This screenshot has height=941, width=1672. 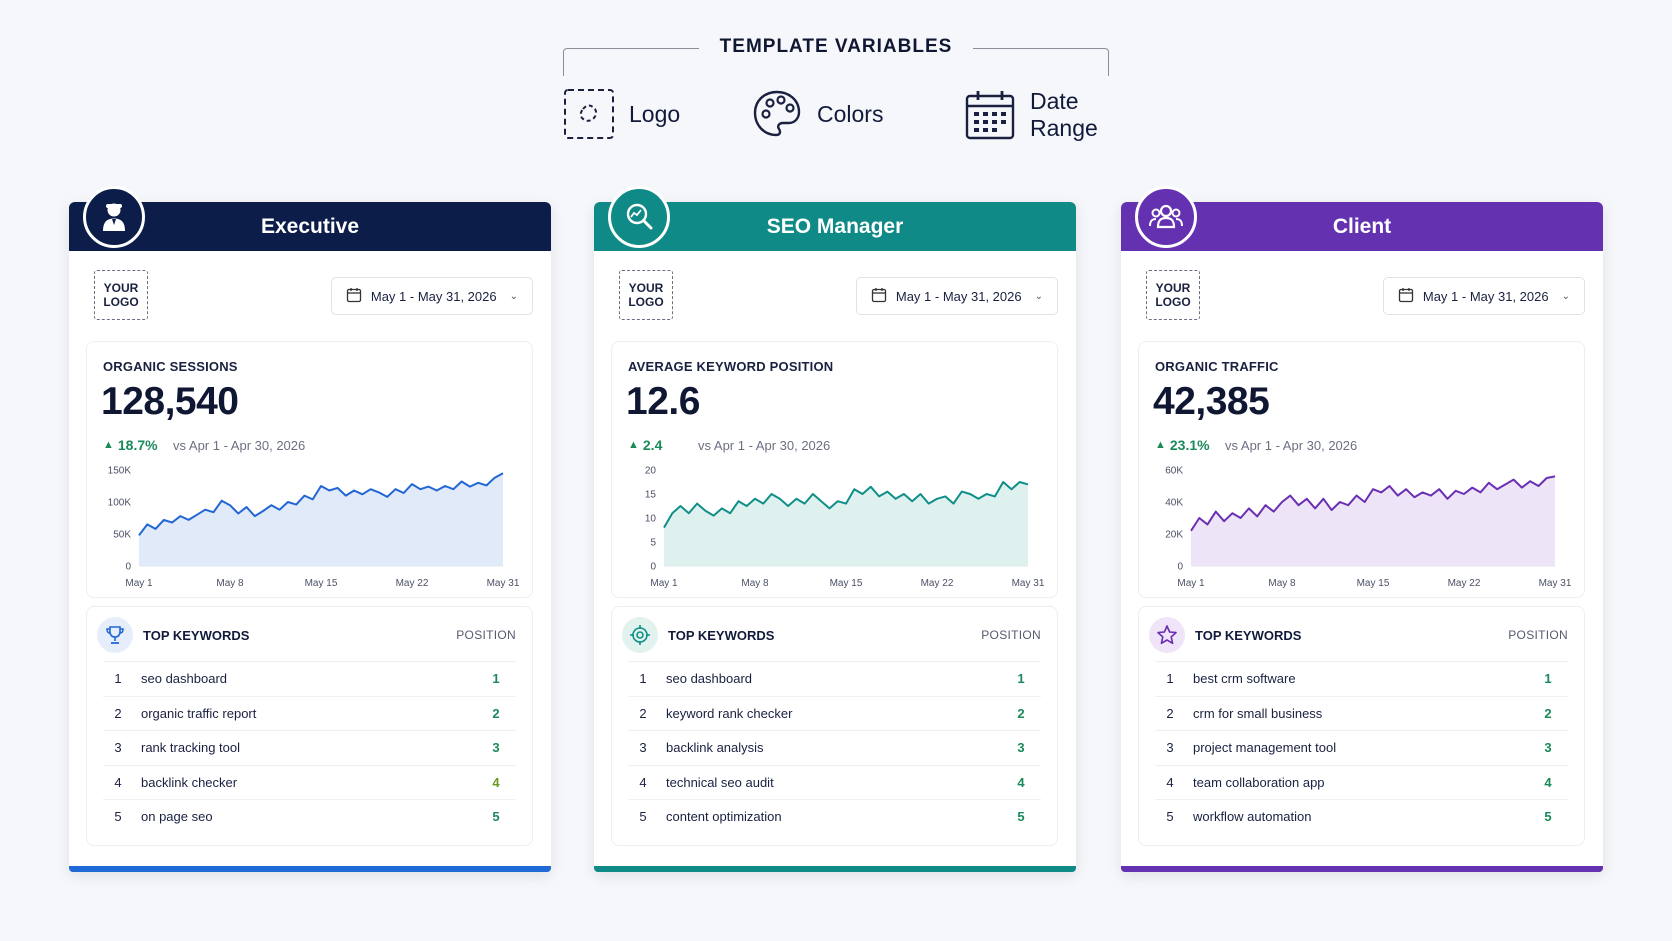 I want to click on y-tick-label: 100K, so click(x=120, y=503).